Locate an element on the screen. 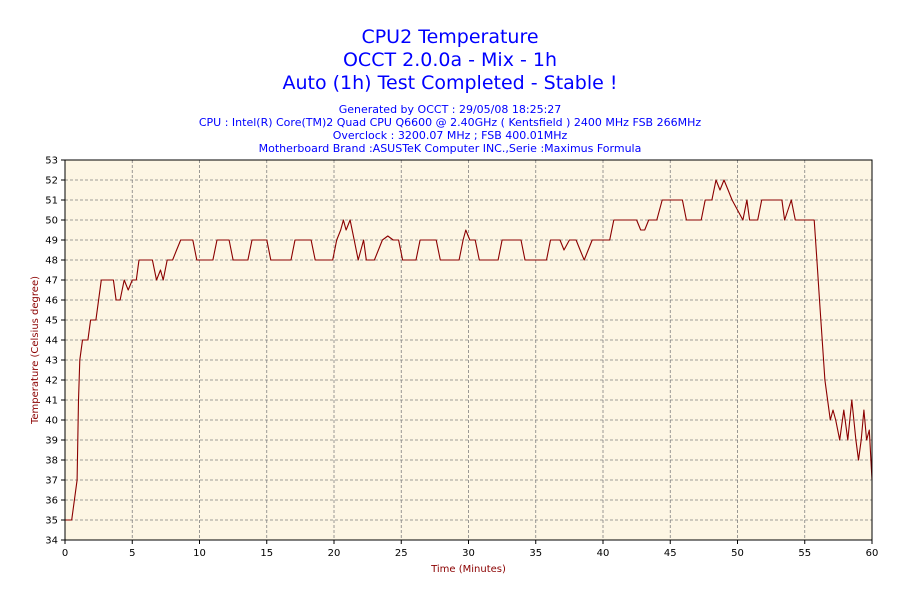 The height and width of the screenshot is (600, 900). y-tick-label: 48 is located at coordinates (51, 261).